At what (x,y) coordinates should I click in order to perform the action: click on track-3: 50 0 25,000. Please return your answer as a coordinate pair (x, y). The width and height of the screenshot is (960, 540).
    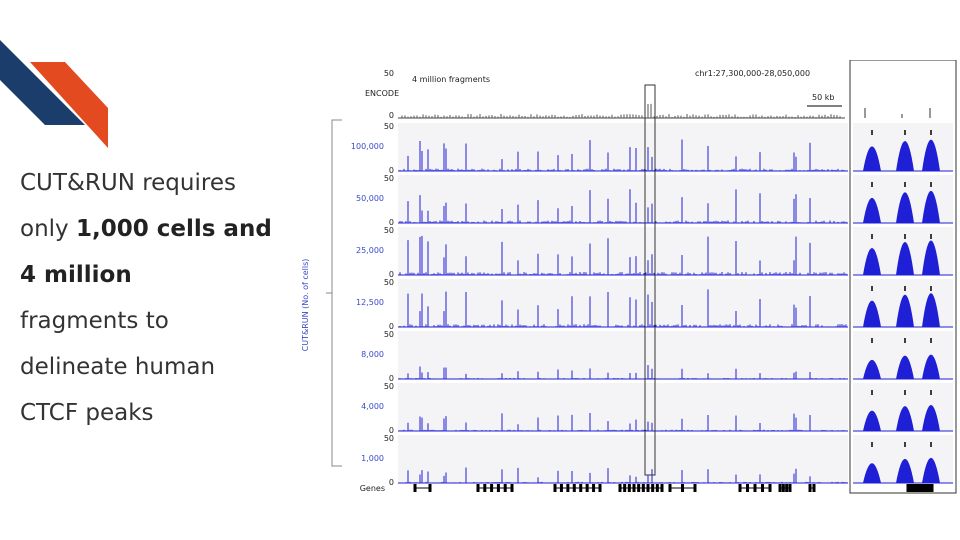
    Looking at the image, I should click on (654, 252).